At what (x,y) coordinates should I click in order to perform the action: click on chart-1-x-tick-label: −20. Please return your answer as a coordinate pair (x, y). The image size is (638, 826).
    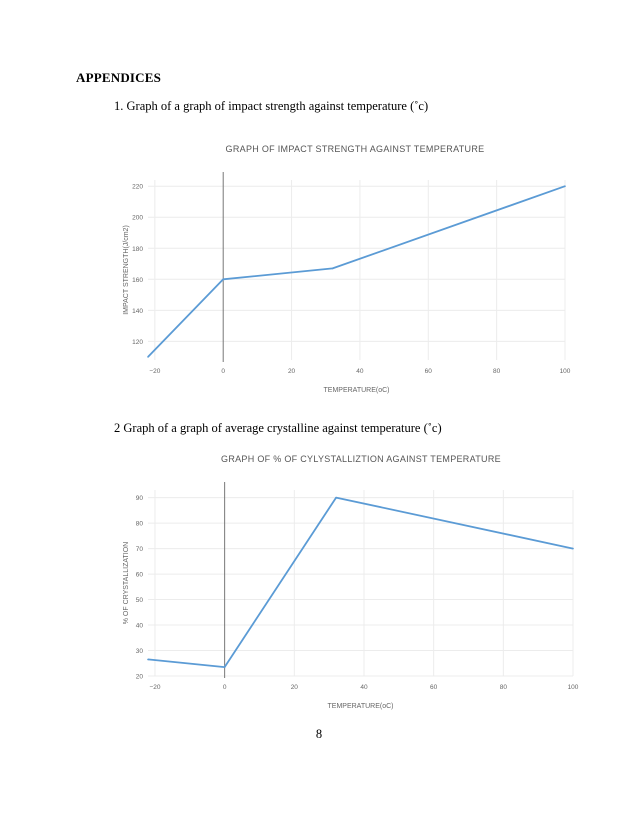
    Looking at the image, I should click on (154, 371).